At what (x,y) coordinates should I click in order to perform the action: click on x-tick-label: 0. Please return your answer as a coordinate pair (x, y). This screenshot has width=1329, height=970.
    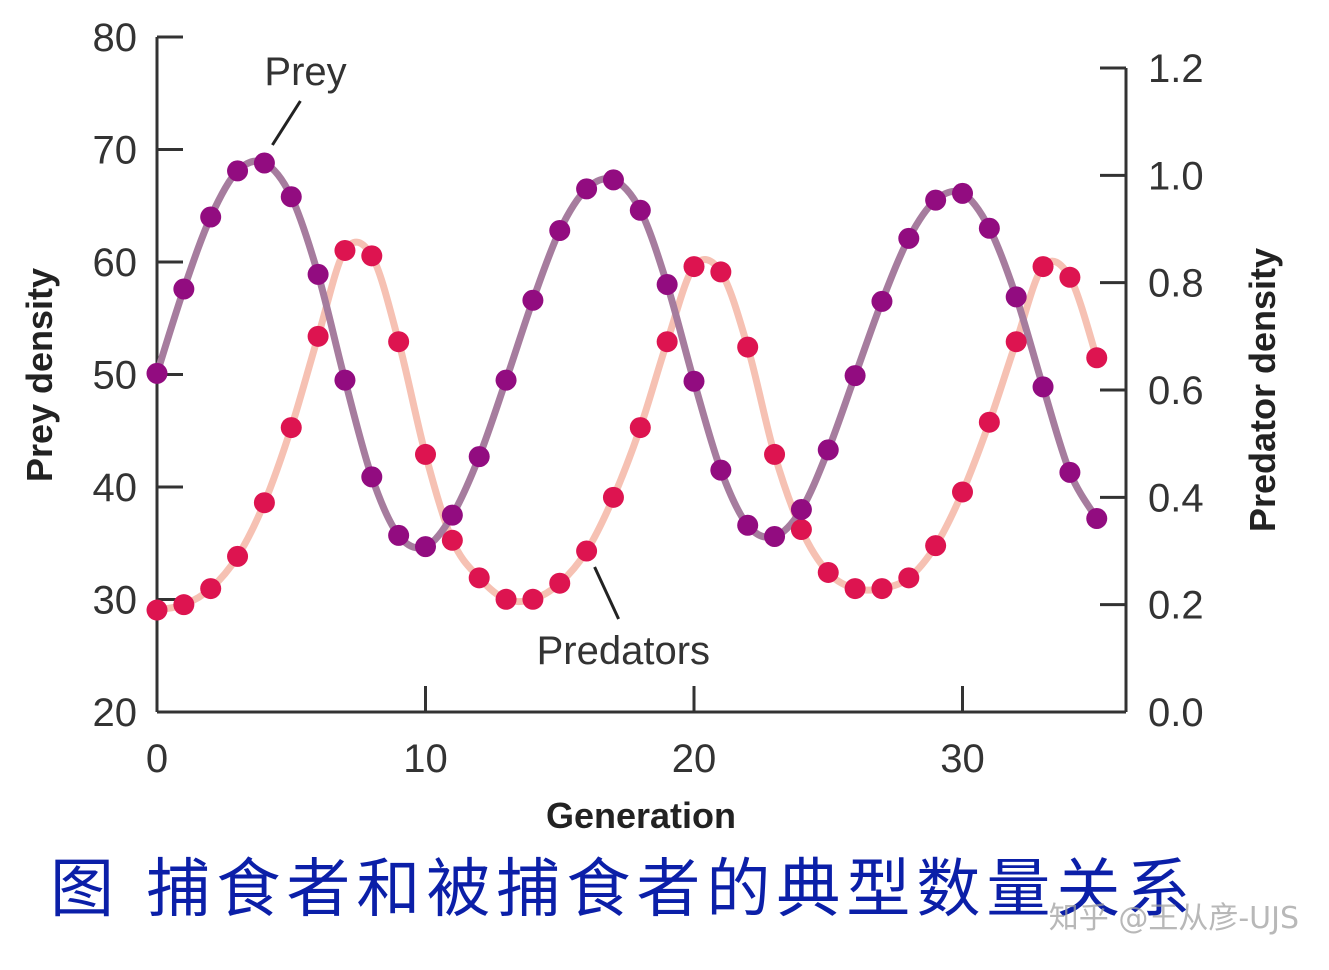
    Looking at the image, I should click on (157, 759).